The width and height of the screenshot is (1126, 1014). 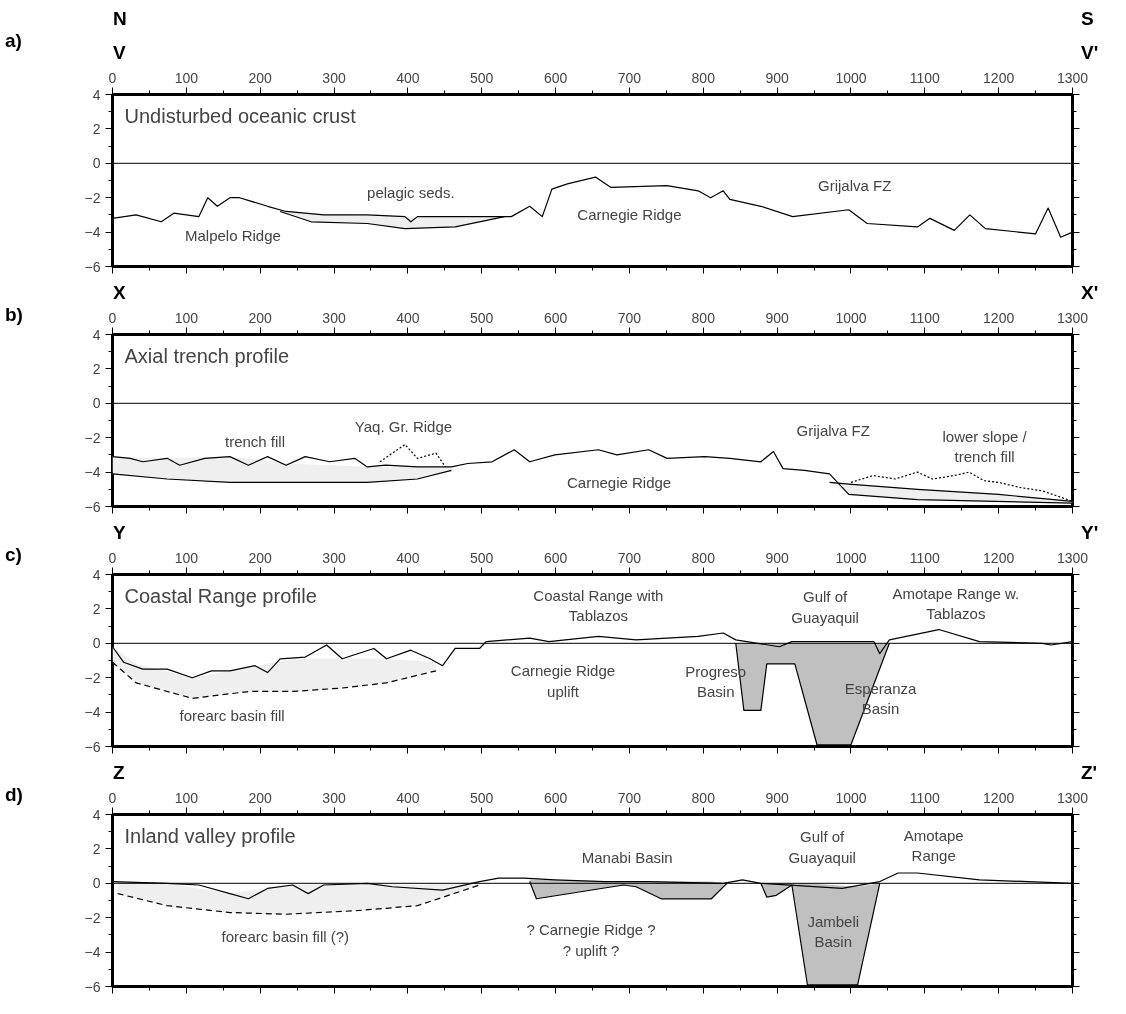 I want to click on text: S, so click(x=1087, y=19).